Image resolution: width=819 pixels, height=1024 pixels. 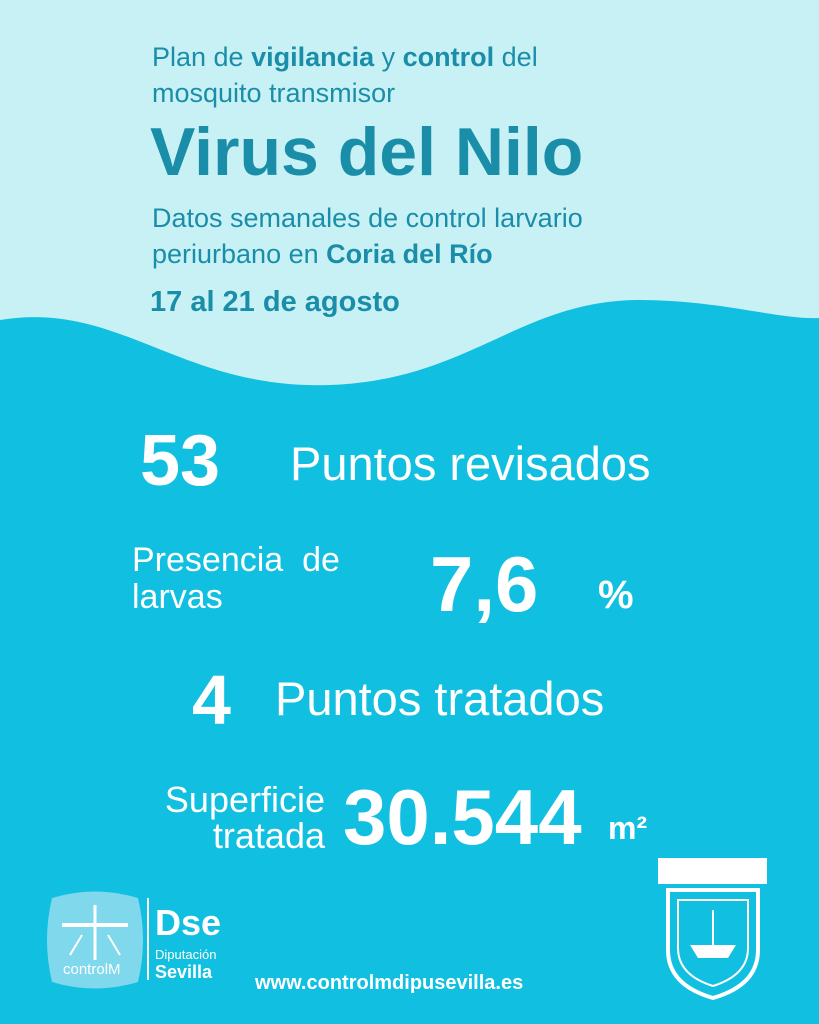 What do you see at coordinates (236, 560) in the screenshot?
I see `stat-label: Presencia de` at bounding box center [236, 560].